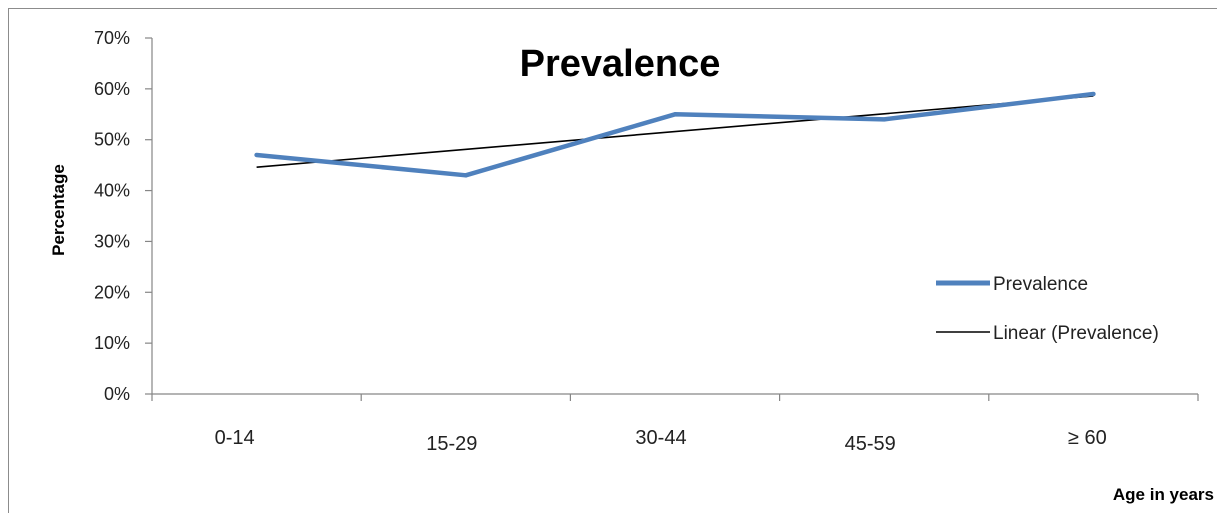 The height and width of the screenshot is (518, 1217). I want to click on y-tick-label: 10%, so click(112, 343).